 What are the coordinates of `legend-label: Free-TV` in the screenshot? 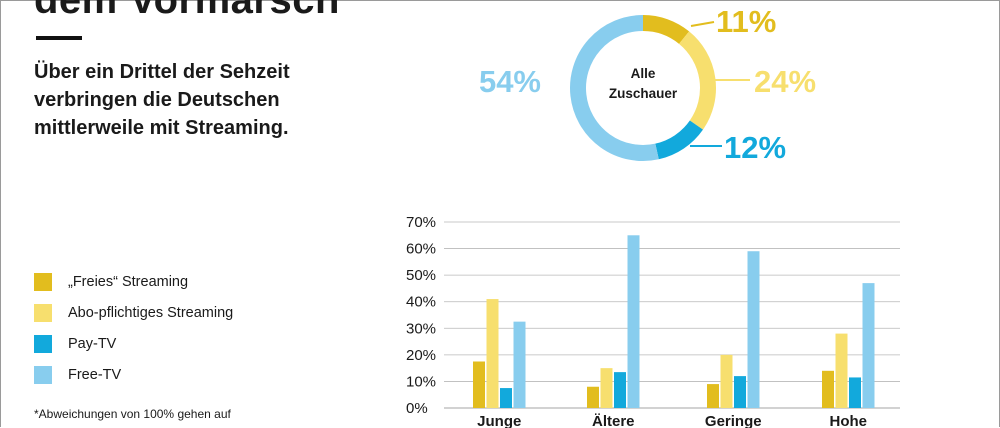 It's located at (95, 374).